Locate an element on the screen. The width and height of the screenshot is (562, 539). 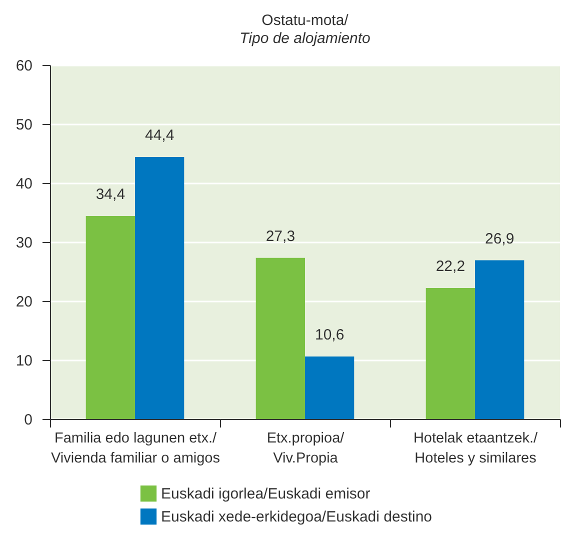
chart-subtitle: Tipo de alojamiento is located at coordinates (305, 38).